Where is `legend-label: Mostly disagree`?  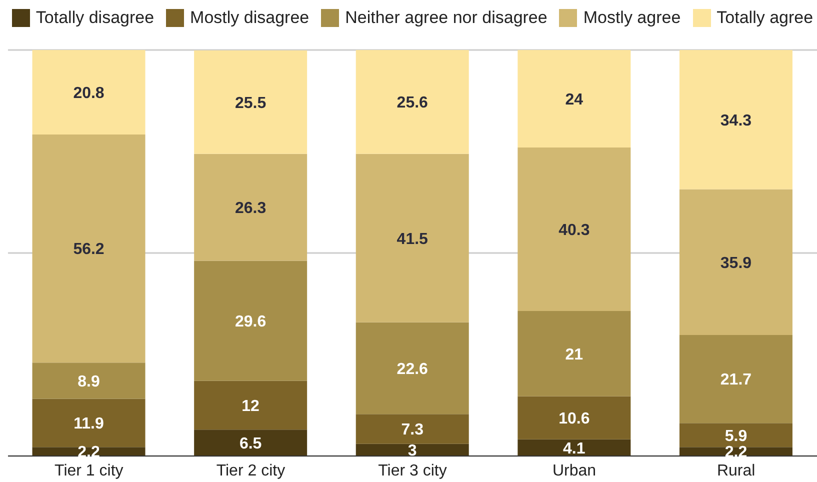
legend-label: Mostly disagree is located at coordinates (249, 18).